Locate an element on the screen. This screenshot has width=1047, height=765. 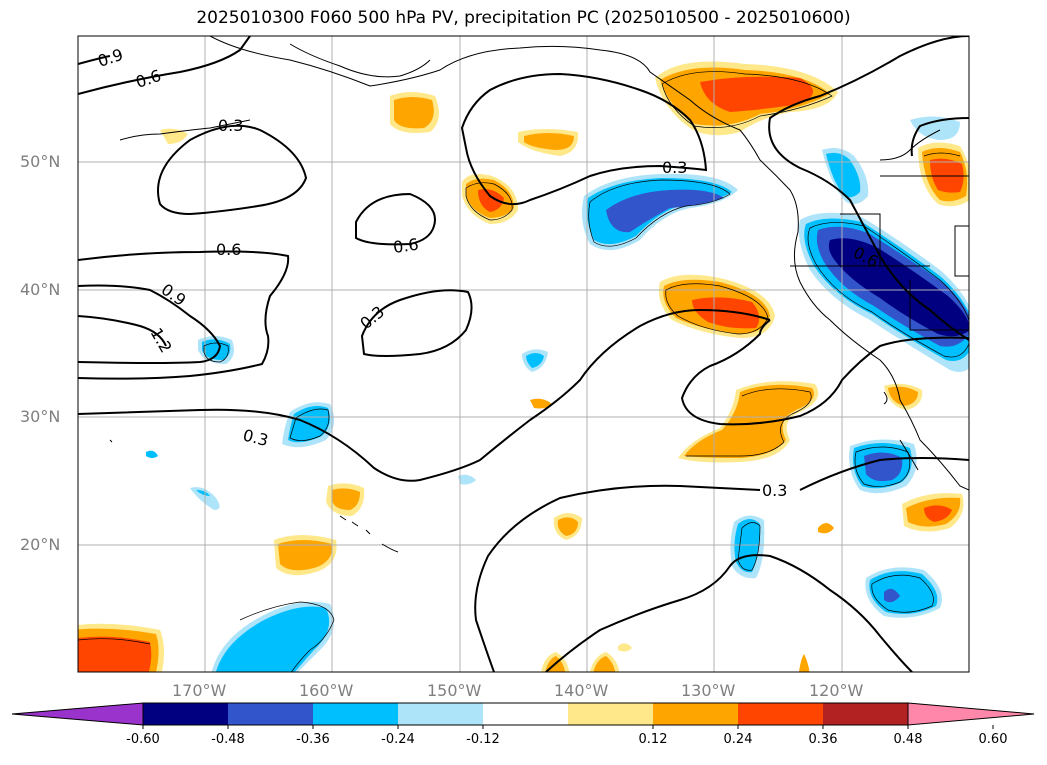
colorbar-extend-high is located at coordinates (971, 714).